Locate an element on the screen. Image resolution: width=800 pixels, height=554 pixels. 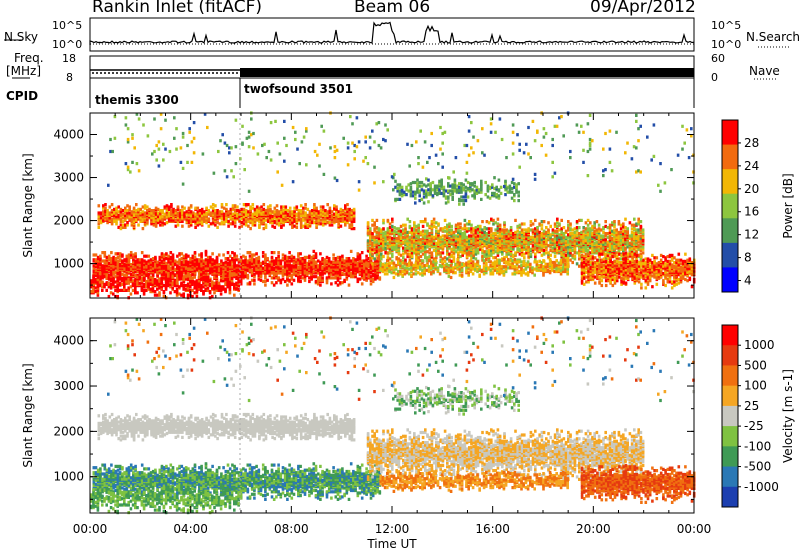
nsearch-label: N.Search is located at coordinates (773, 37).